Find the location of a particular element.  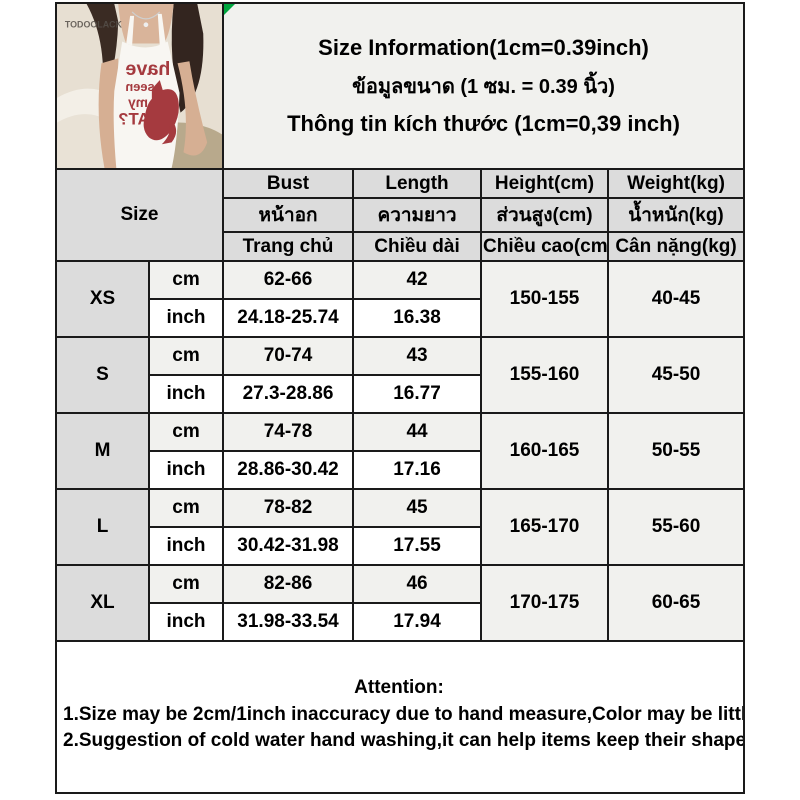

unit-cell-xl-inch: inch is located at coordinates (186, 622).